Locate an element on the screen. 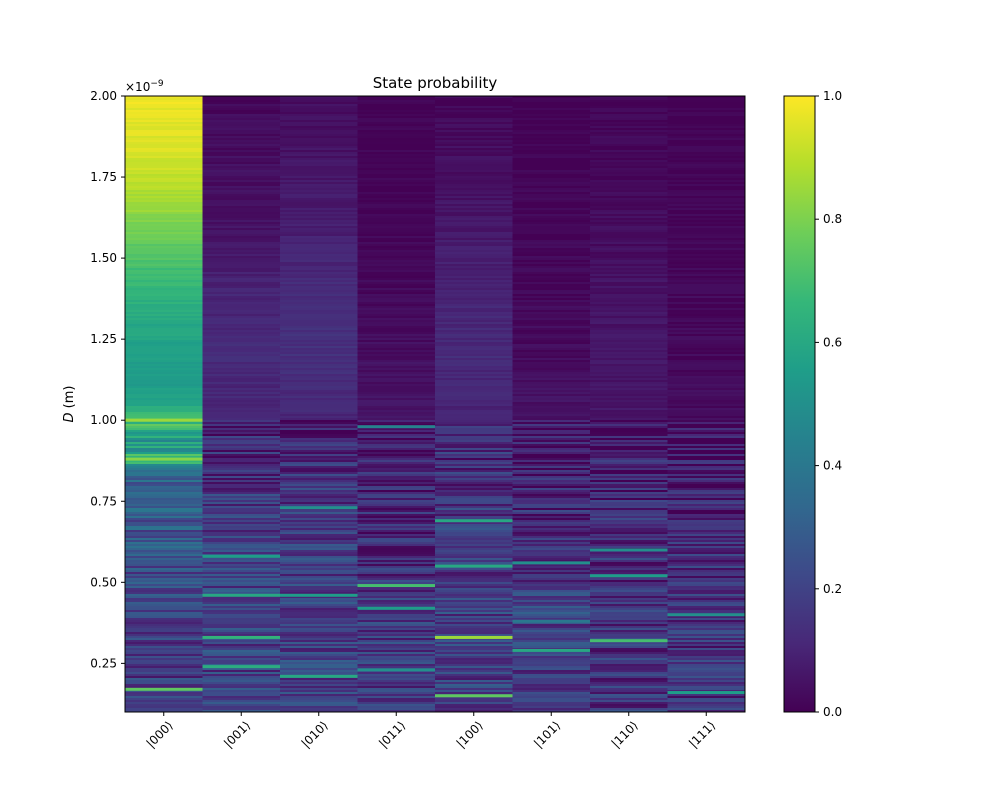 The image size is (1000, 800). y-tick-label: 2.00 is located at coordinates (103, 96).